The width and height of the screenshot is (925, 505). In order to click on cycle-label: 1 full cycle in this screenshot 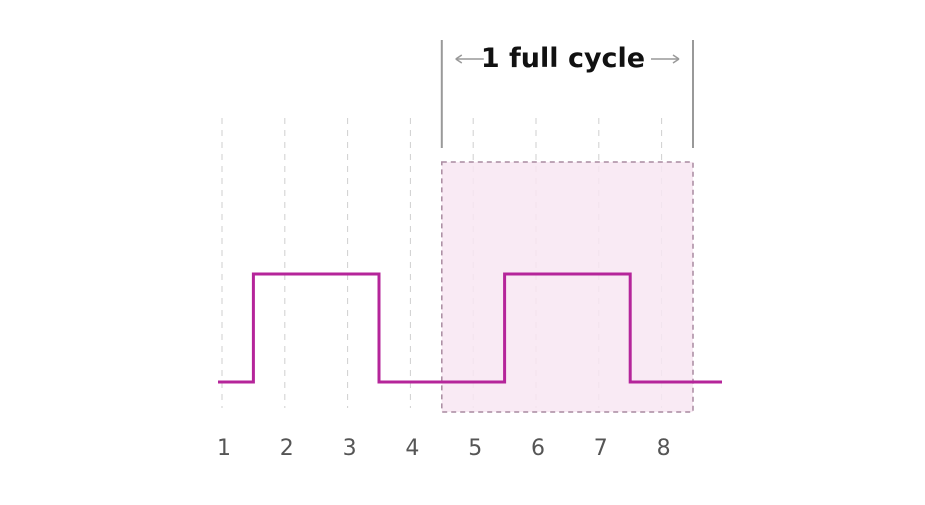, I will do `click(563, 58)`.